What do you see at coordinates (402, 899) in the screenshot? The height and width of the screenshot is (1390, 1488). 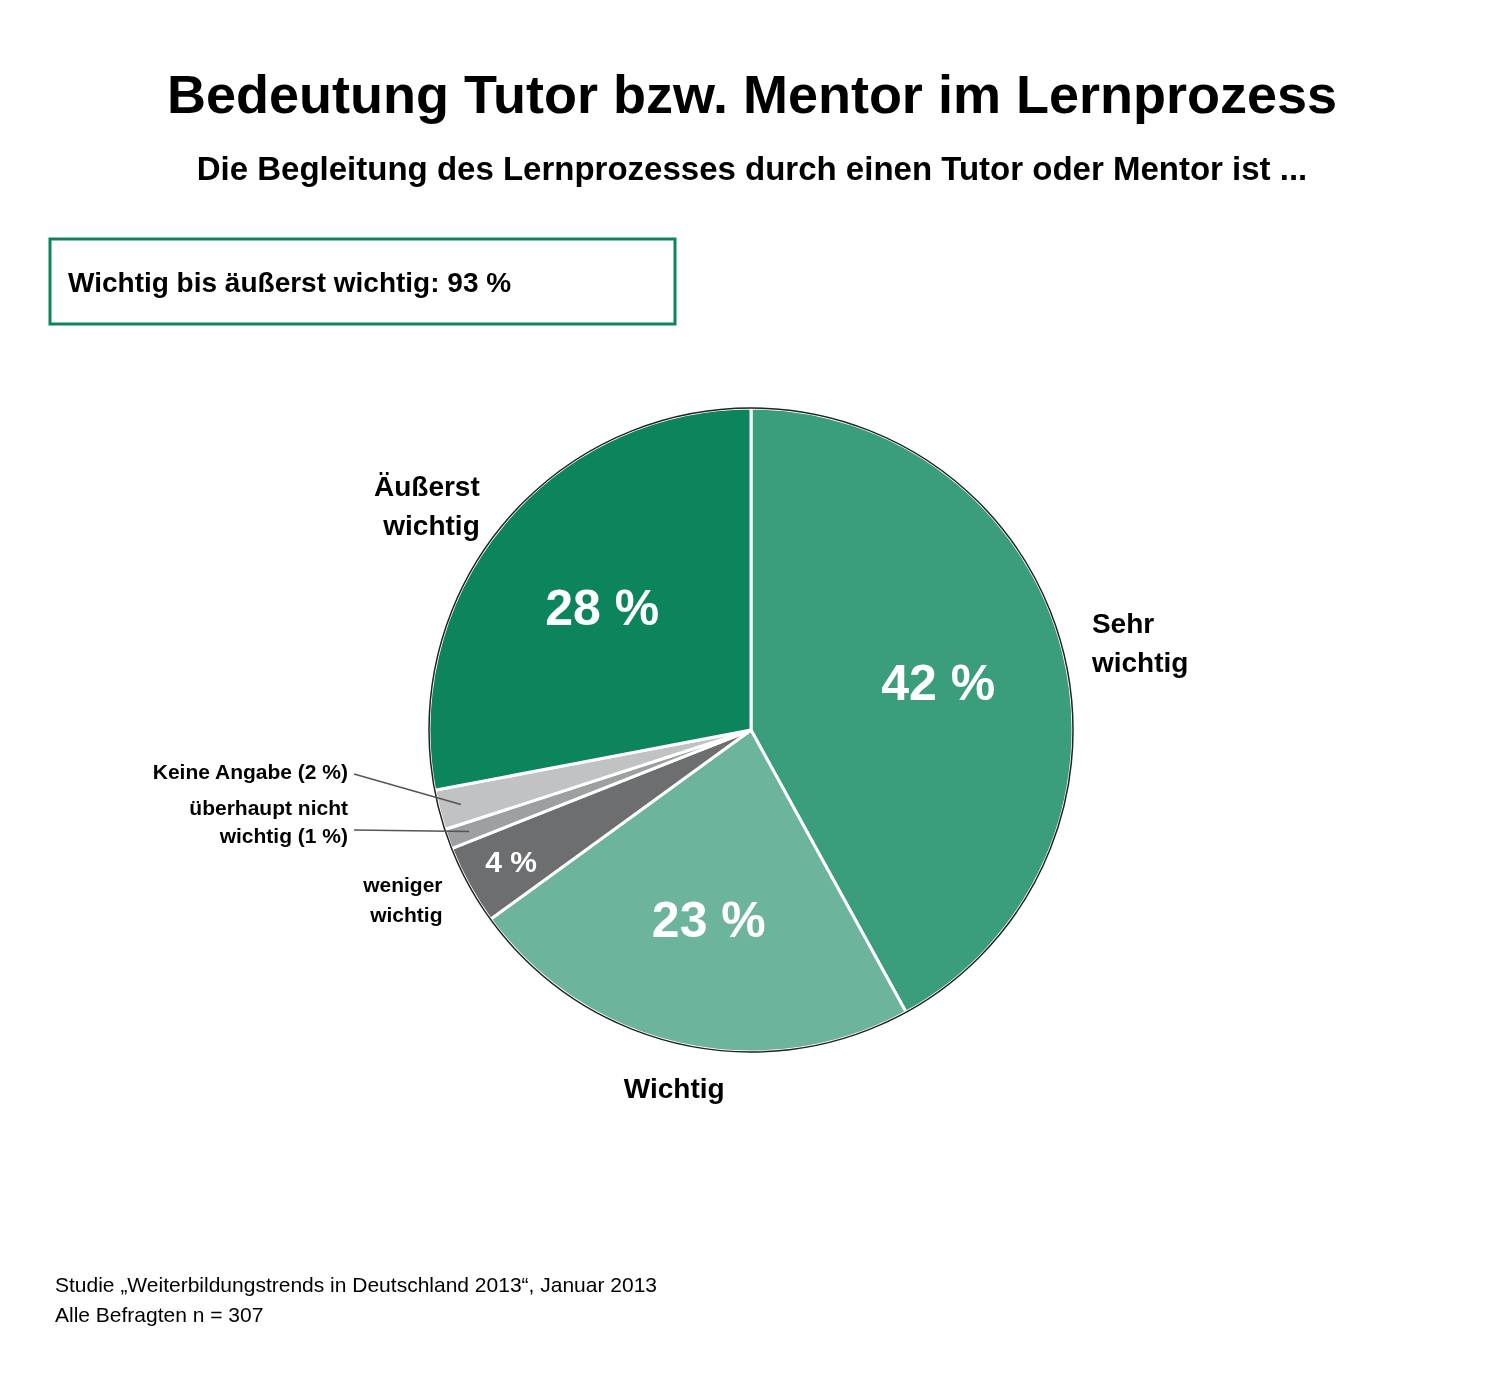 I see `slice-label: weniger wichtig` at bounding box center [402, 899].